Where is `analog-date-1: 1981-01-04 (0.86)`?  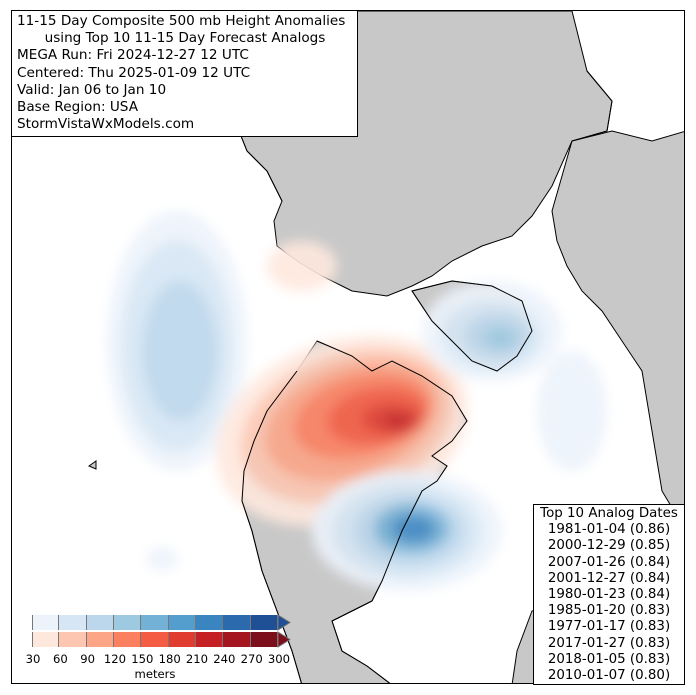
analog-date-1: 1981-01-04 (0.86) is located at coordinates (609, 530).